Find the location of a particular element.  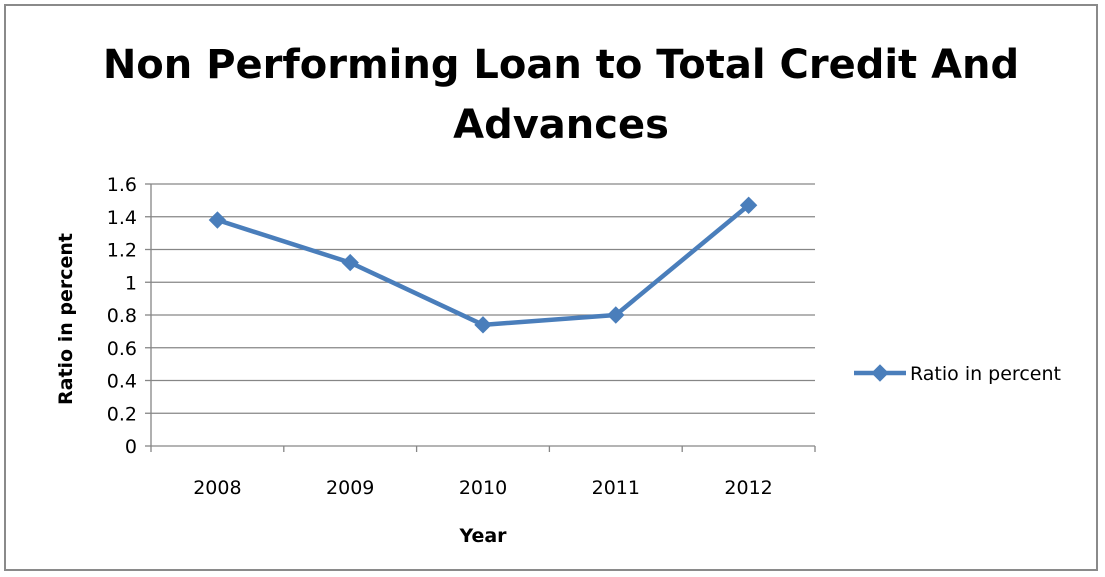

y-tick-label: 0.2 is located at coordinates (122, 414).